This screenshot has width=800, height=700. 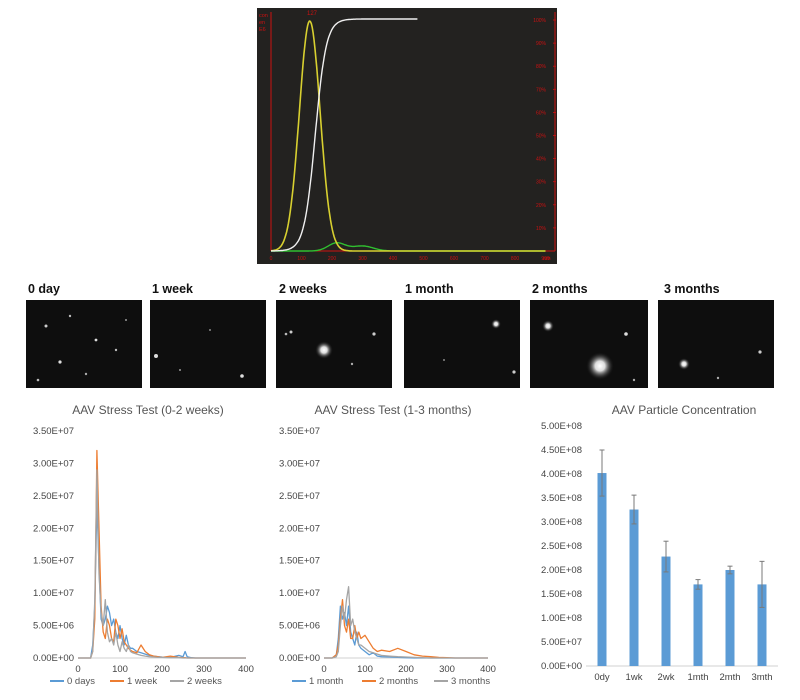 I want to click on micrograph-3-months, so click(x=716, y=344).